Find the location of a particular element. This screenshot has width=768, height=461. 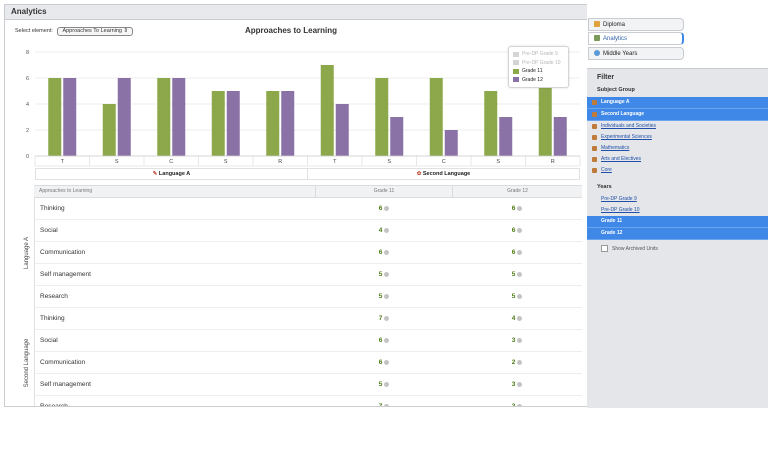

grade-11-cell: 4 is located at coordinates (384, 230).